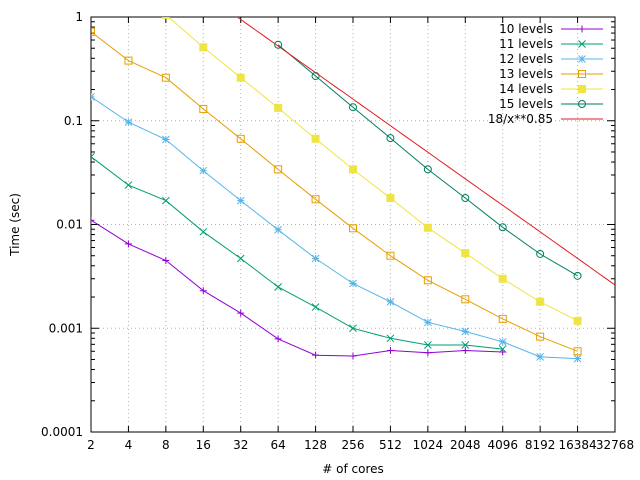 The image size is (640, 480). What do you see at coordinates (66, 328) in the screenshot?
I see `y-tick-label: 0.001` at bounding box center [66, 328].